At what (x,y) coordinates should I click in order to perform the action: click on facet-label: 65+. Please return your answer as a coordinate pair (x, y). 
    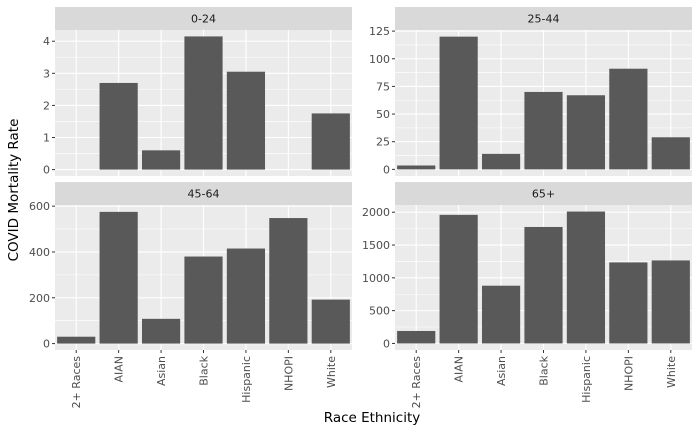
    Looking at the image, I should click on (543, 194).